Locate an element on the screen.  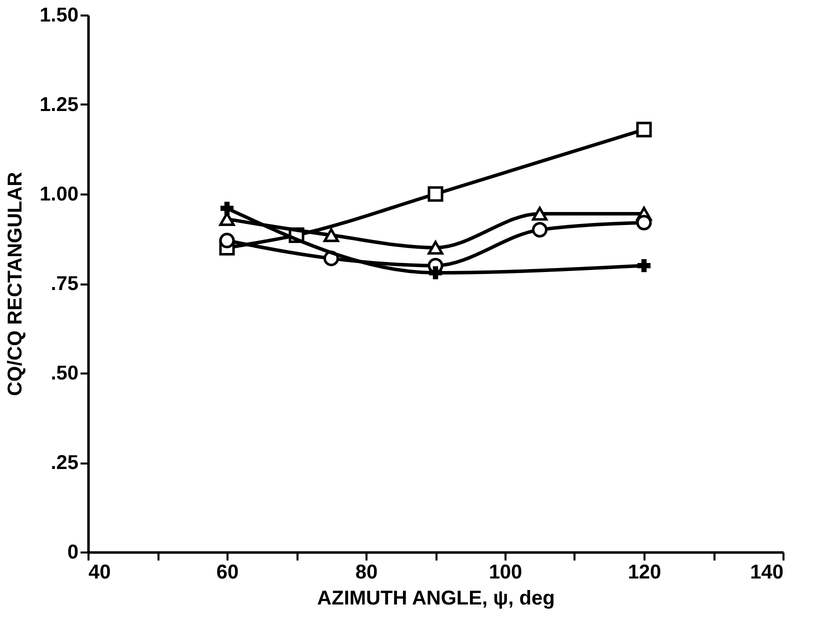
y-tick-label: .50 is located at coordinates (64, 373).